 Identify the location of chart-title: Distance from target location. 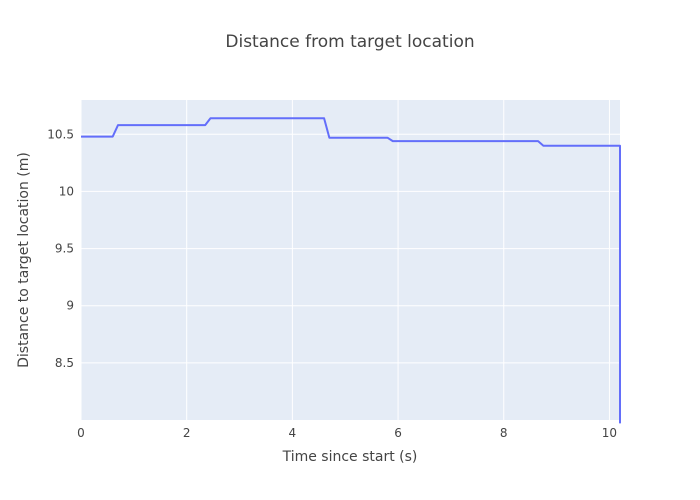
(349, 42).